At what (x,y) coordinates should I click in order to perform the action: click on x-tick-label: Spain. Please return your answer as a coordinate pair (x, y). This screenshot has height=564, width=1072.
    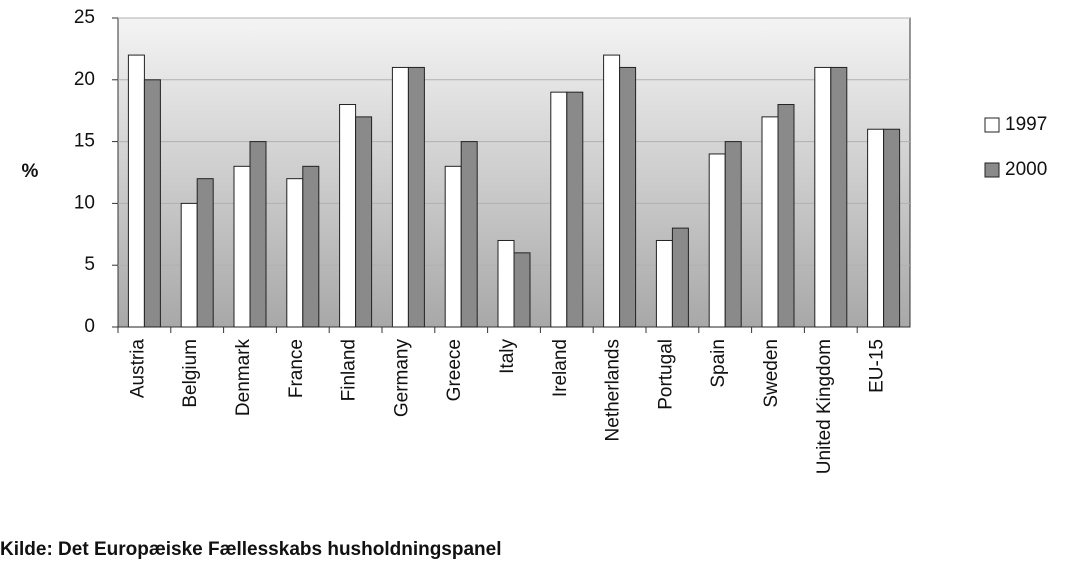
    Looking at the image, I should click on (718, 363).